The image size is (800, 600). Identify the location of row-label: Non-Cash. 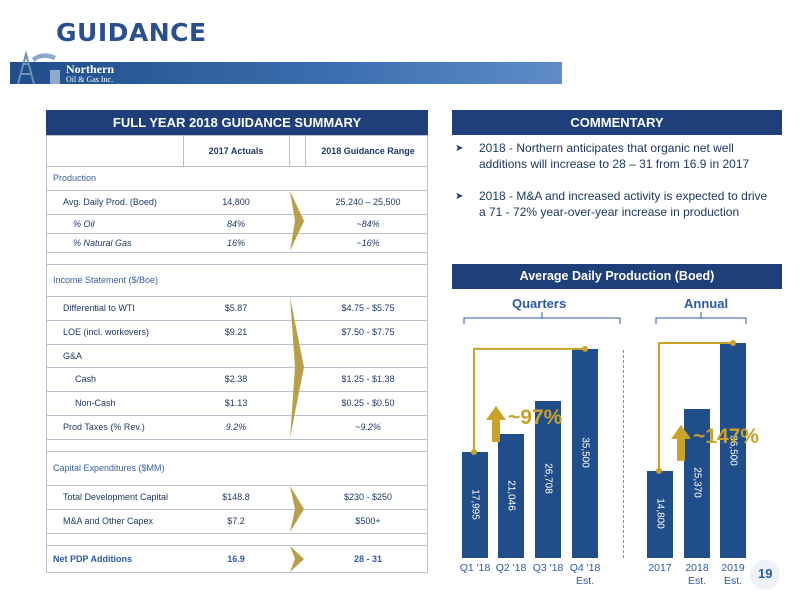
(95, 403).